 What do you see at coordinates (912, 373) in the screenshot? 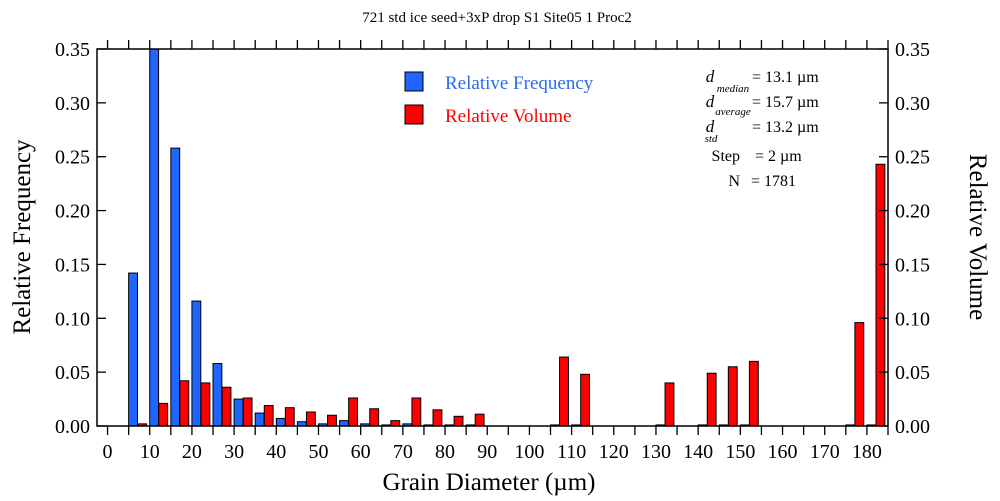
I see `y-tick-label-right: 0.05` at bounding box center [912, 373].